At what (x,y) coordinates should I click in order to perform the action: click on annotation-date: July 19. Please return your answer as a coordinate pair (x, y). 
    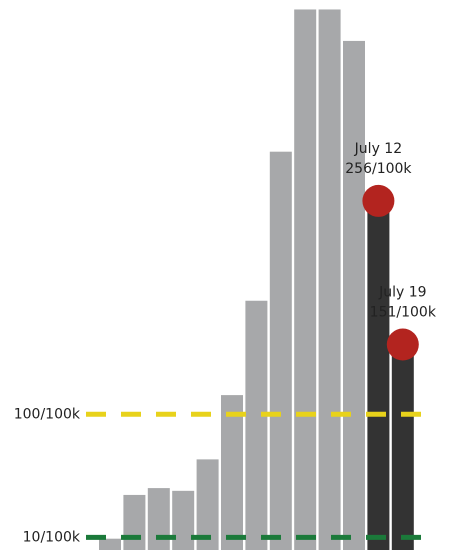
    Looking at the image, I should click on (402, 293).